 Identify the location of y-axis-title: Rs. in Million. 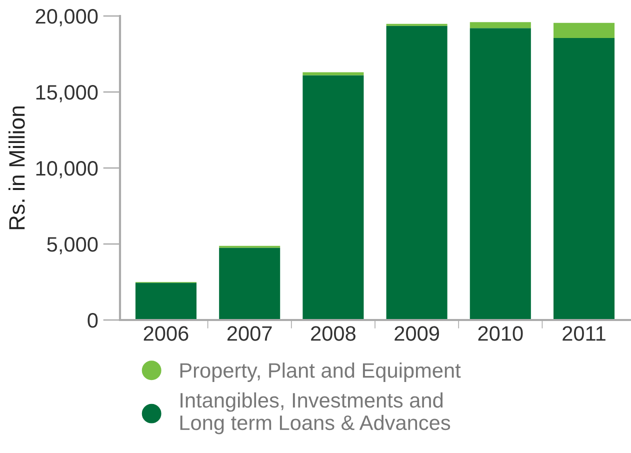
(16, 168).